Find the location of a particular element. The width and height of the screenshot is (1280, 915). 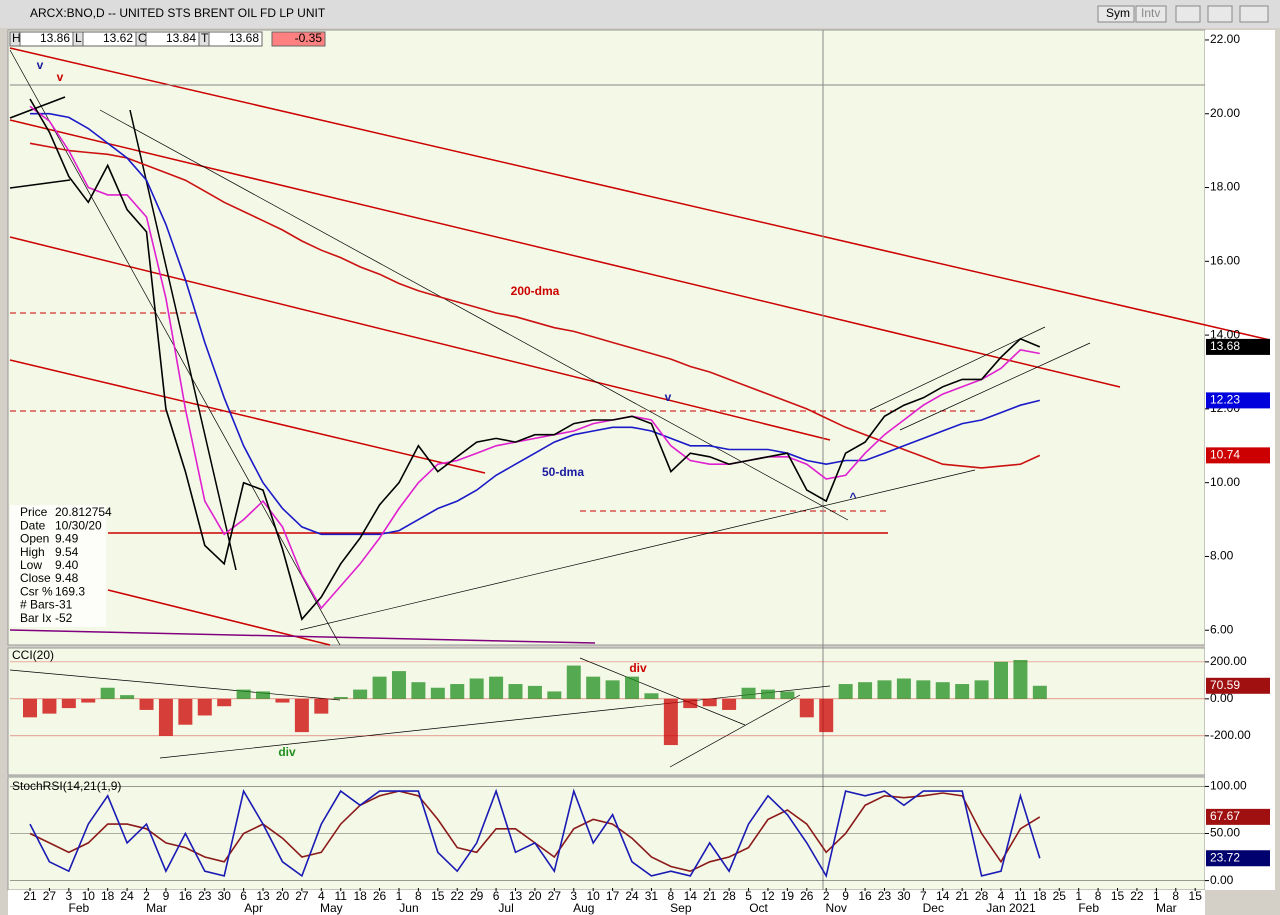

y-tick-label: 16.00 is located at coordinates (1225, 260).